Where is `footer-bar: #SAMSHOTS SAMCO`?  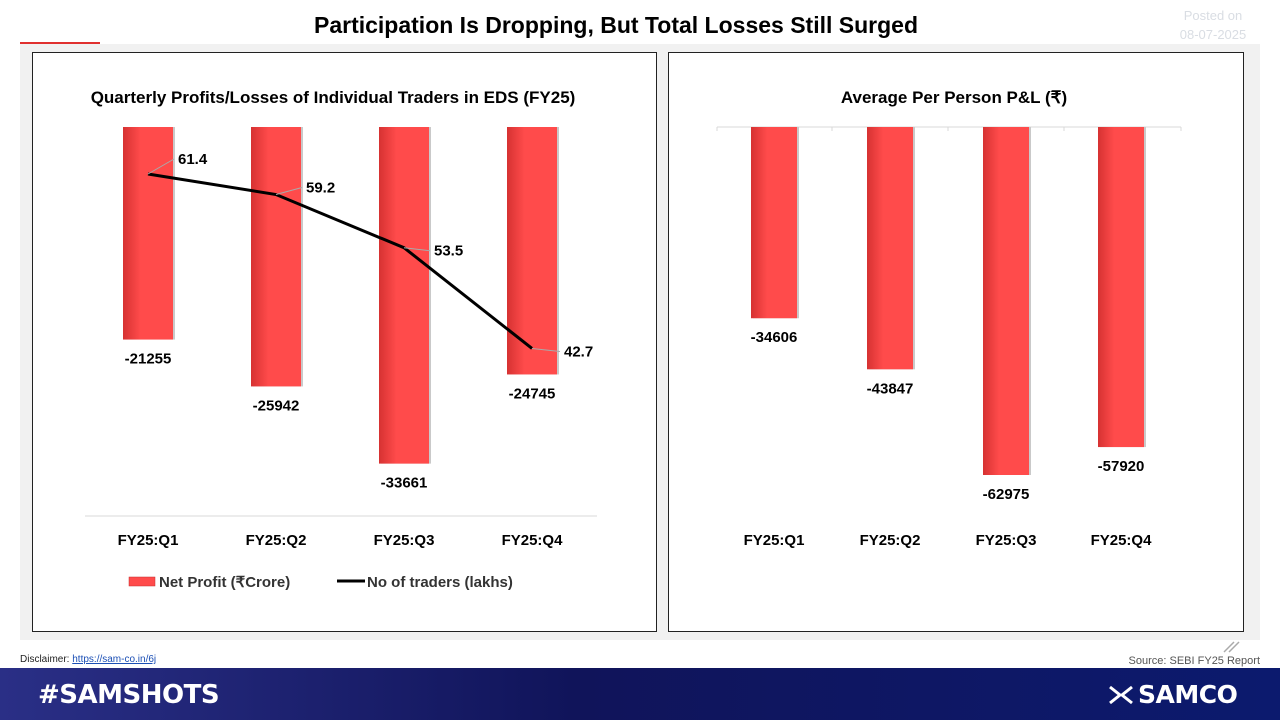 footer-bar: #SAMSHOTS SAMCO is located at coordinates (640, 694).